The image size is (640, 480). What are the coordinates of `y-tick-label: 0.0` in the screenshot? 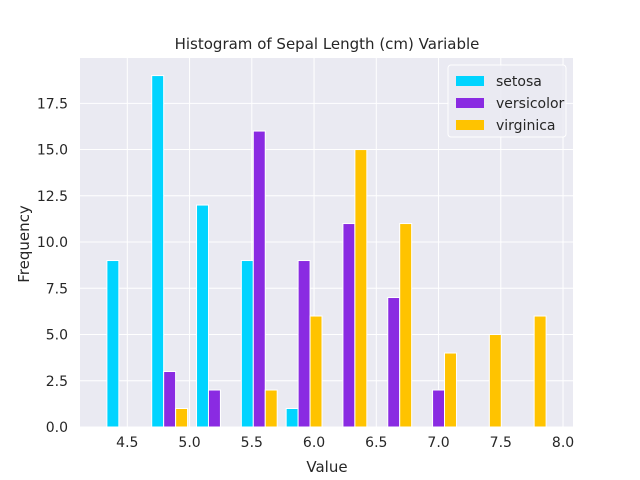 It's located at (57, 428).